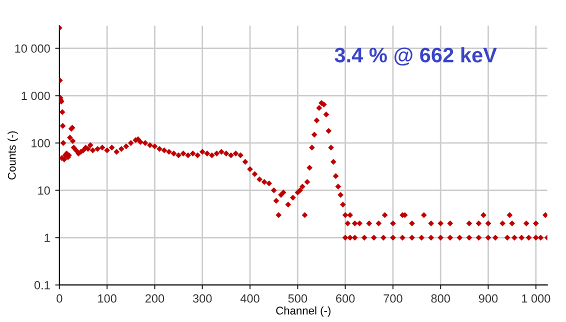 The width and height of the screenshot is (566, 322). Describe the element at coordinates (47, 238) in the screenshot. I see `y-tick-label: 1` at that location.